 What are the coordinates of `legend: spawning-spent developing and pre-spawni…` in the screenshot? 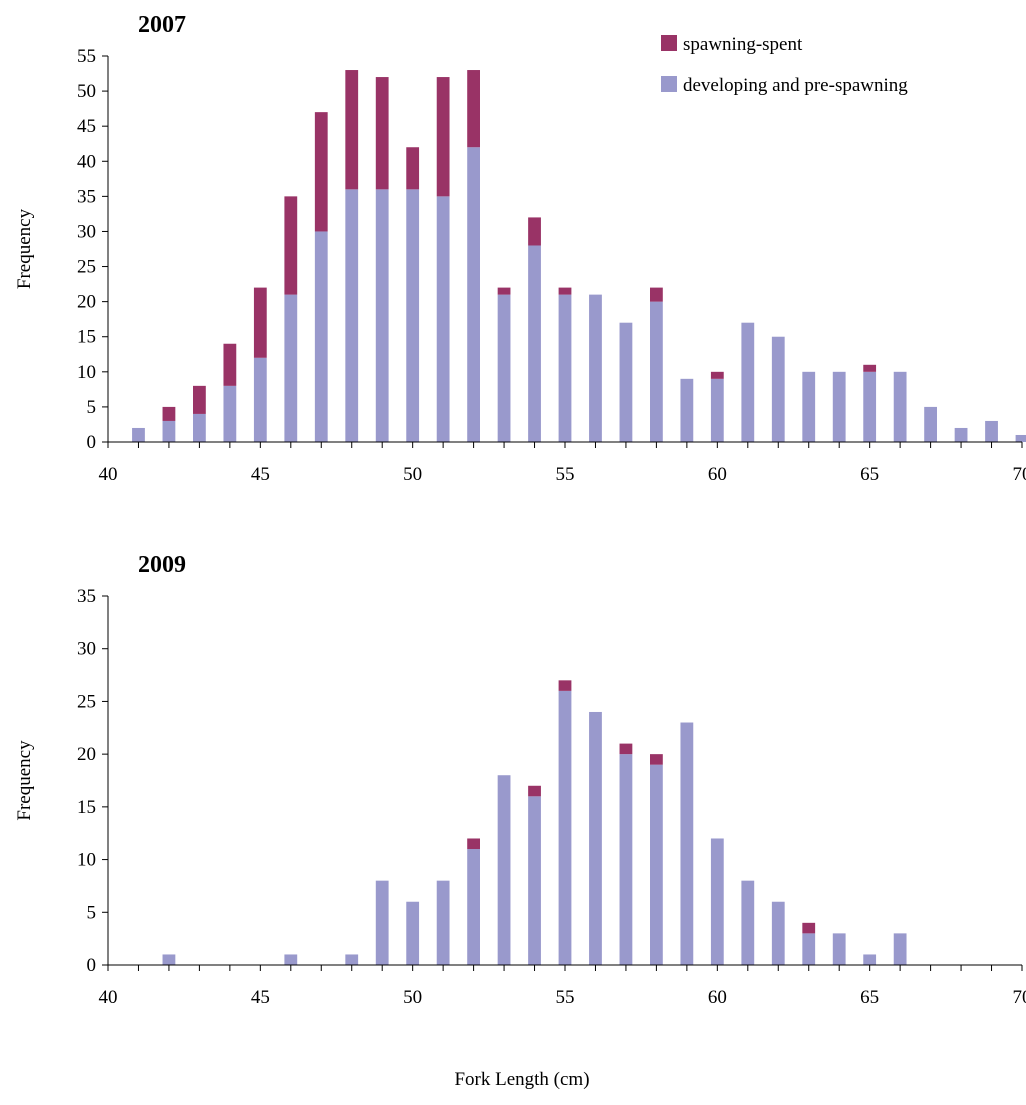 It's located at (784, 65).